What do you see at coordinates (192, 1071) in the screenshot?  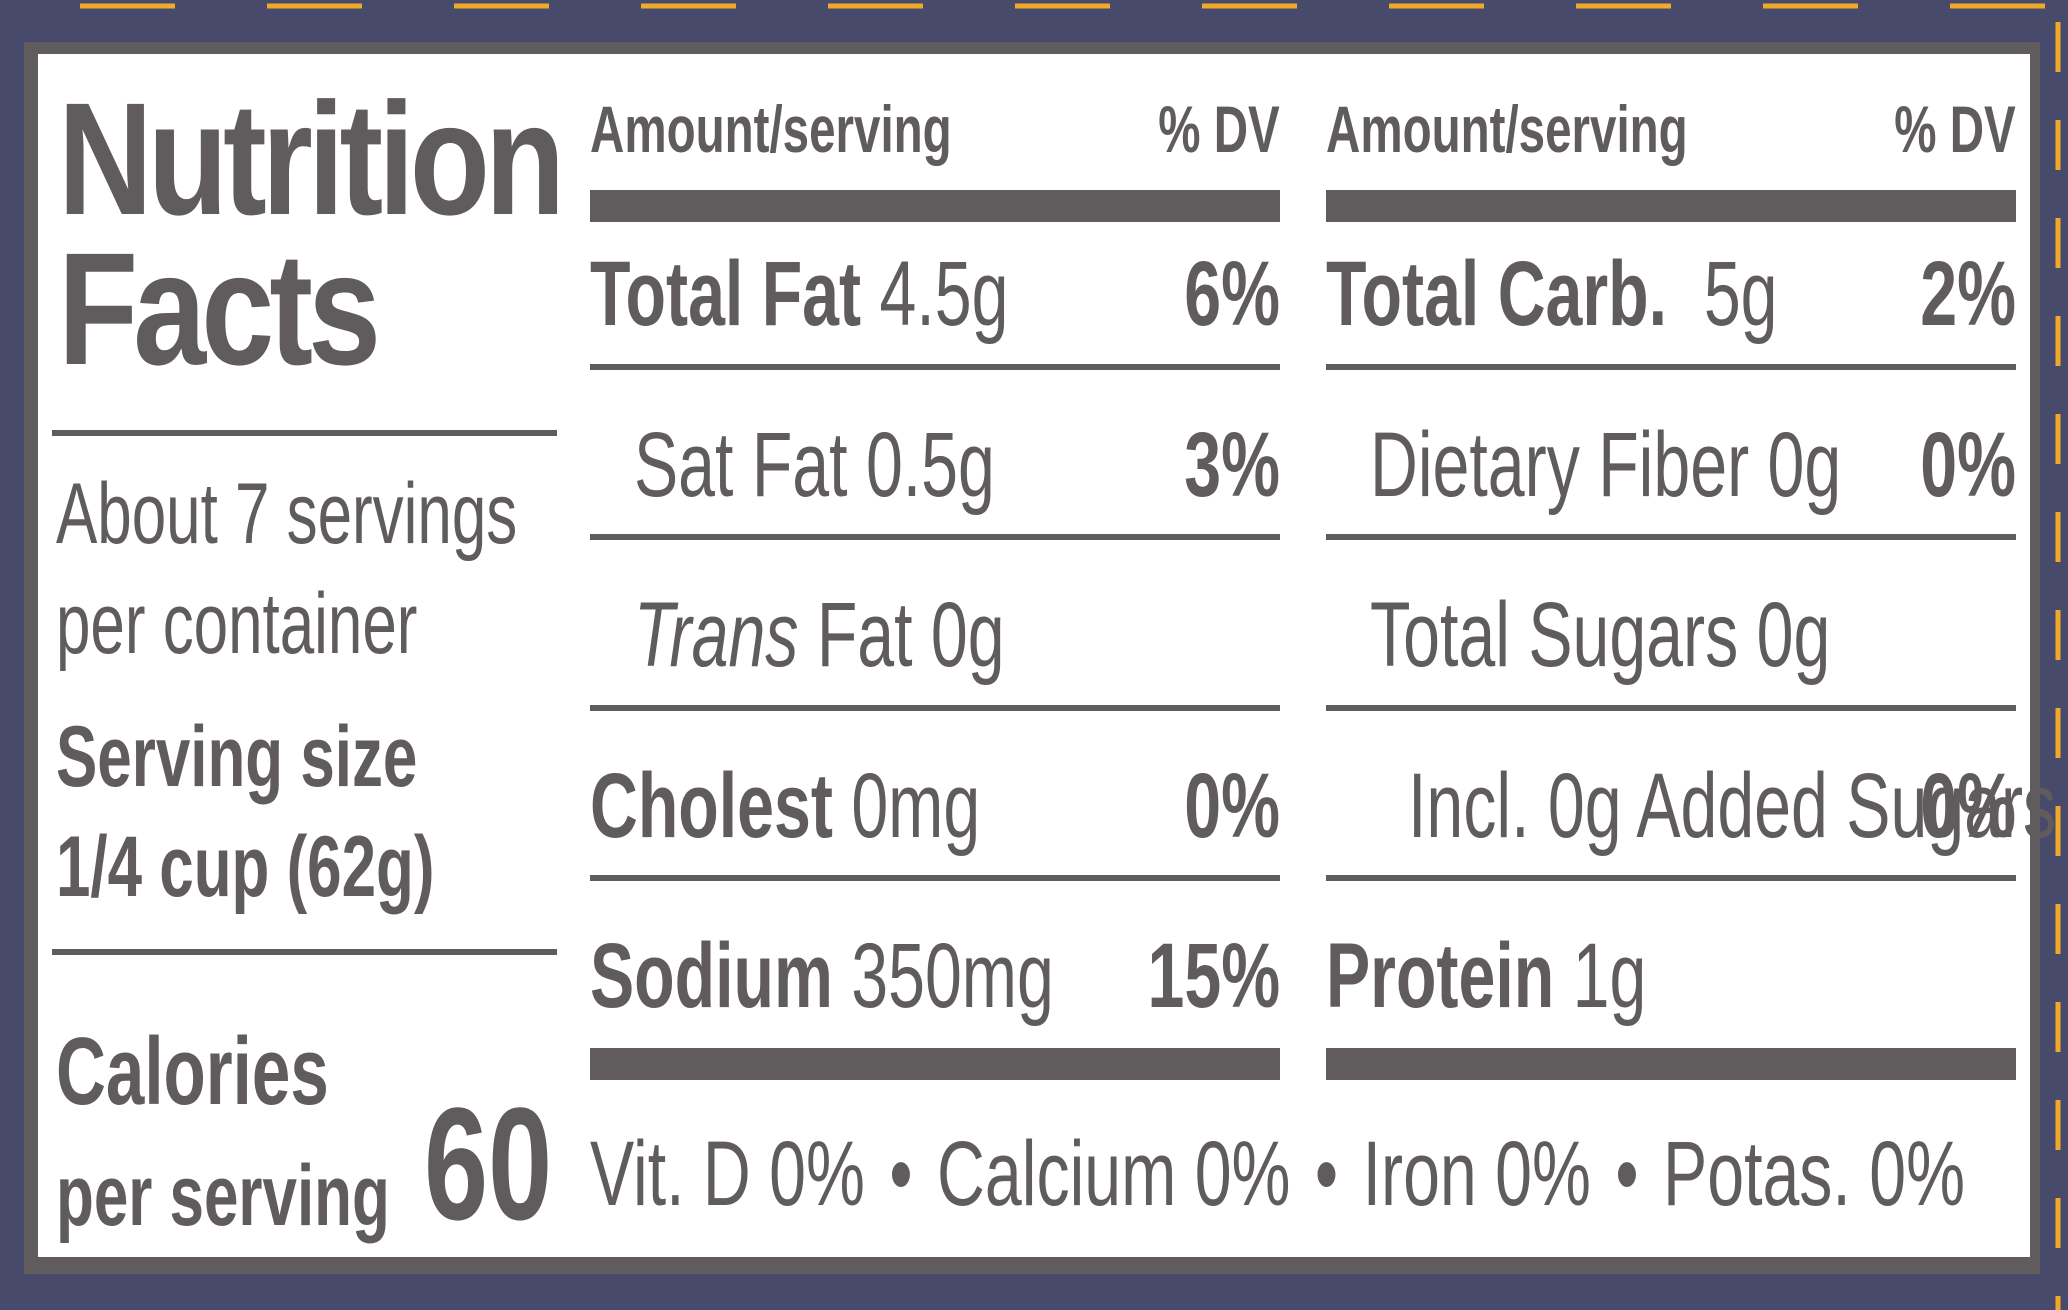 I see `calories-label: Calories` at bounding box center [192, 1071].